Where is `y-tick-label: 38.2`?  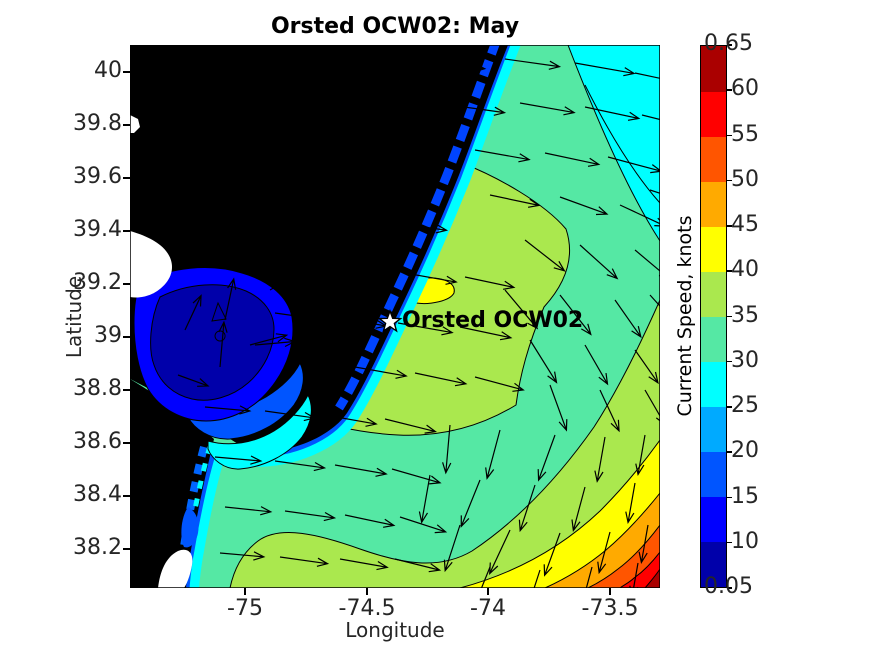
y-tick-label: 38.2 is located at coordinates (97, 547).